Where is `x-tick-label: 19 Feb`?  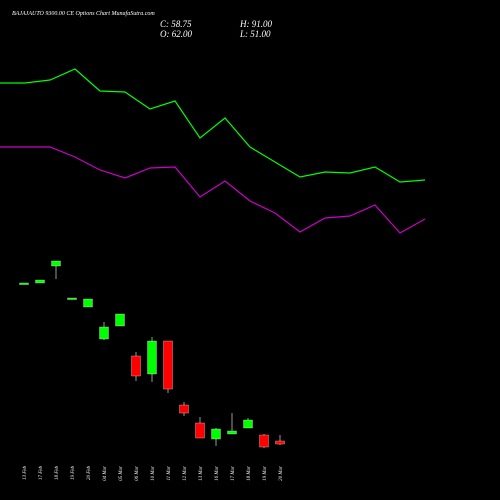
x-tick-label: 19 Feb is located at coordinates (73, 473).